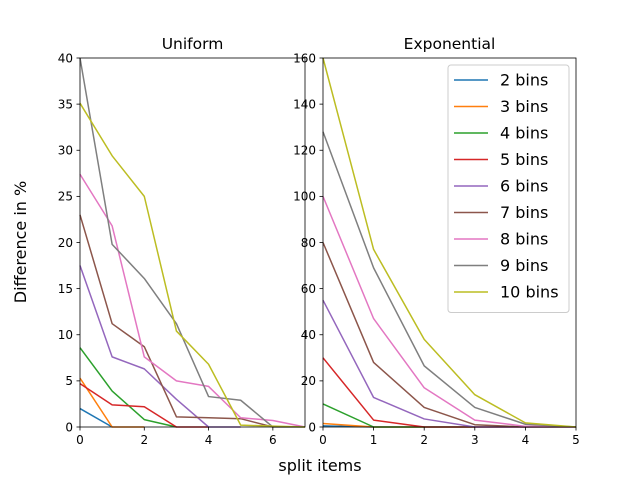 The image size is (640, 480). I want to click on y-tick-label: 25, so click(65, 197).